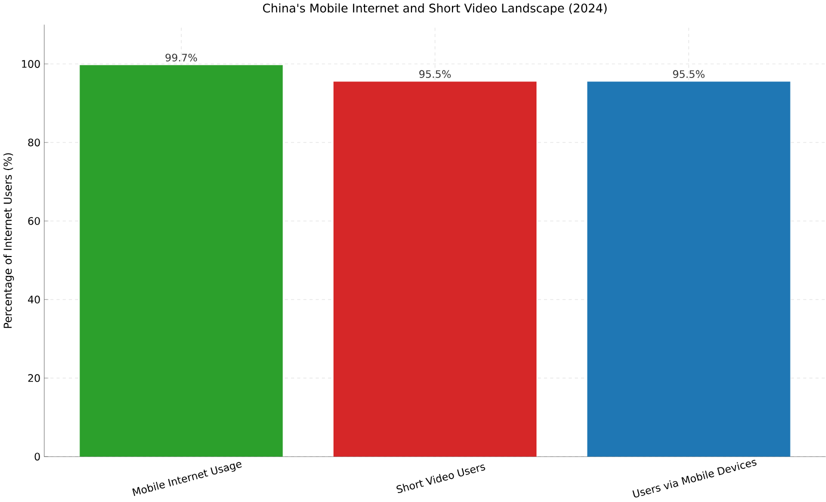 Image resolution: width=826 pixels, height=502 pixels. I want to click on x-tick-label: Short Video Users, so click(441, 478).